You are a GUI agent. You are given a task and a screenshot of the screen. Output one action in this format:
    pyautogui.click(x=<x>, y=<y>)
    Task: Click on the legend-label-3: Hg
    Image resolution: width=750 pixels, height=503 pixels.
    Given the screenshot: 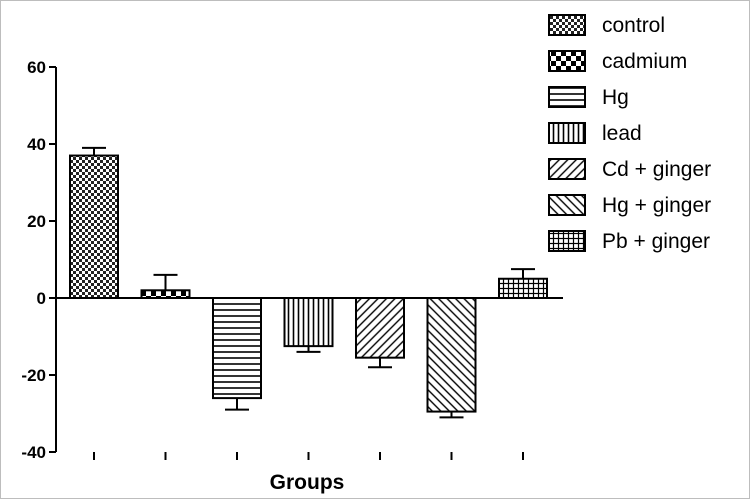 What is the action you would take?
    pyautogui.click(x=615, y=97)
    